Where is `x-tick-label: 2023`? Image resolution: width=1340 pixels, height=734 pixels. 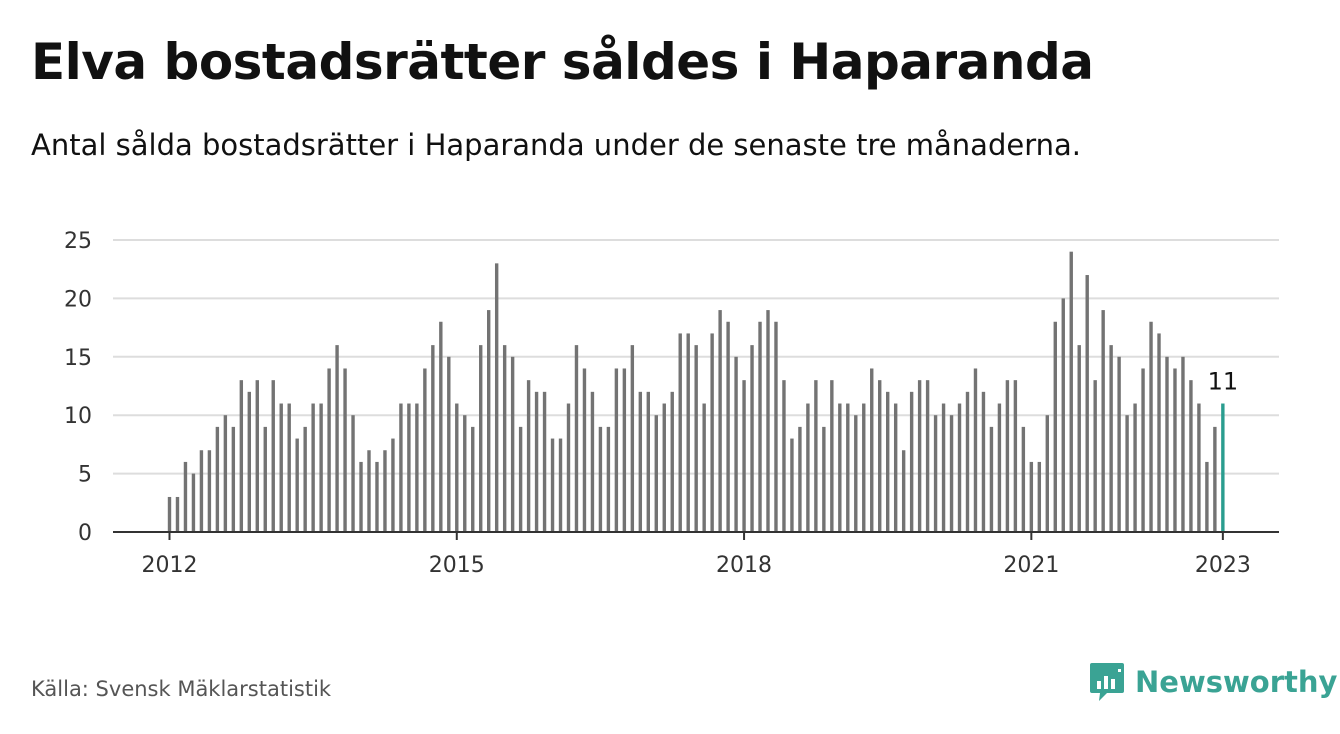 x-tick-label: 2023 is located at coordinates (1223, 565).